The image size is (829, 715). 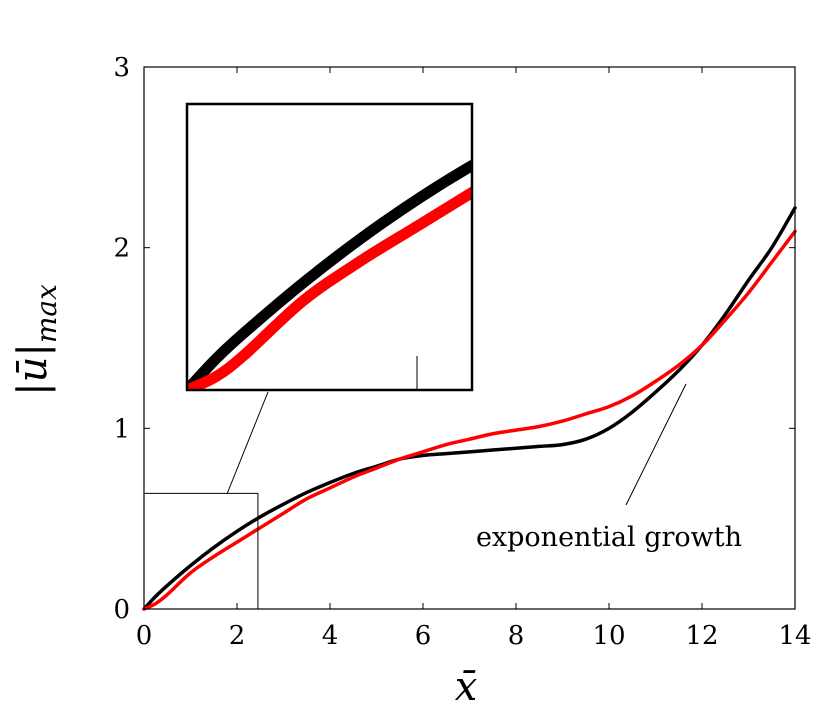 I want to click on svg-text: |ū|max, so click(x=36, y=340).